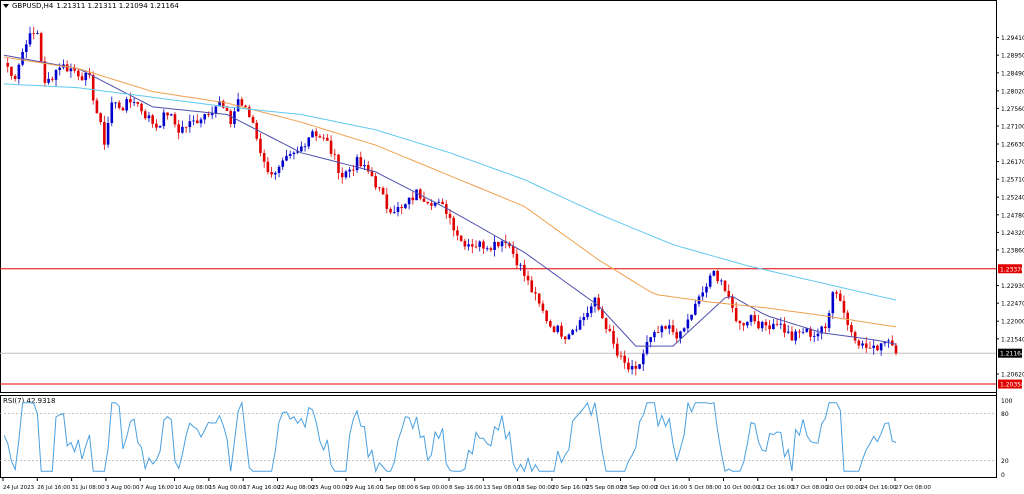 This screenshot has width=1024, height=494. What do you see at coordinates (1012, 385) in the screenshot?
I see `support-price-tag-text: 1.20358` at bounding box center [1012, 385].